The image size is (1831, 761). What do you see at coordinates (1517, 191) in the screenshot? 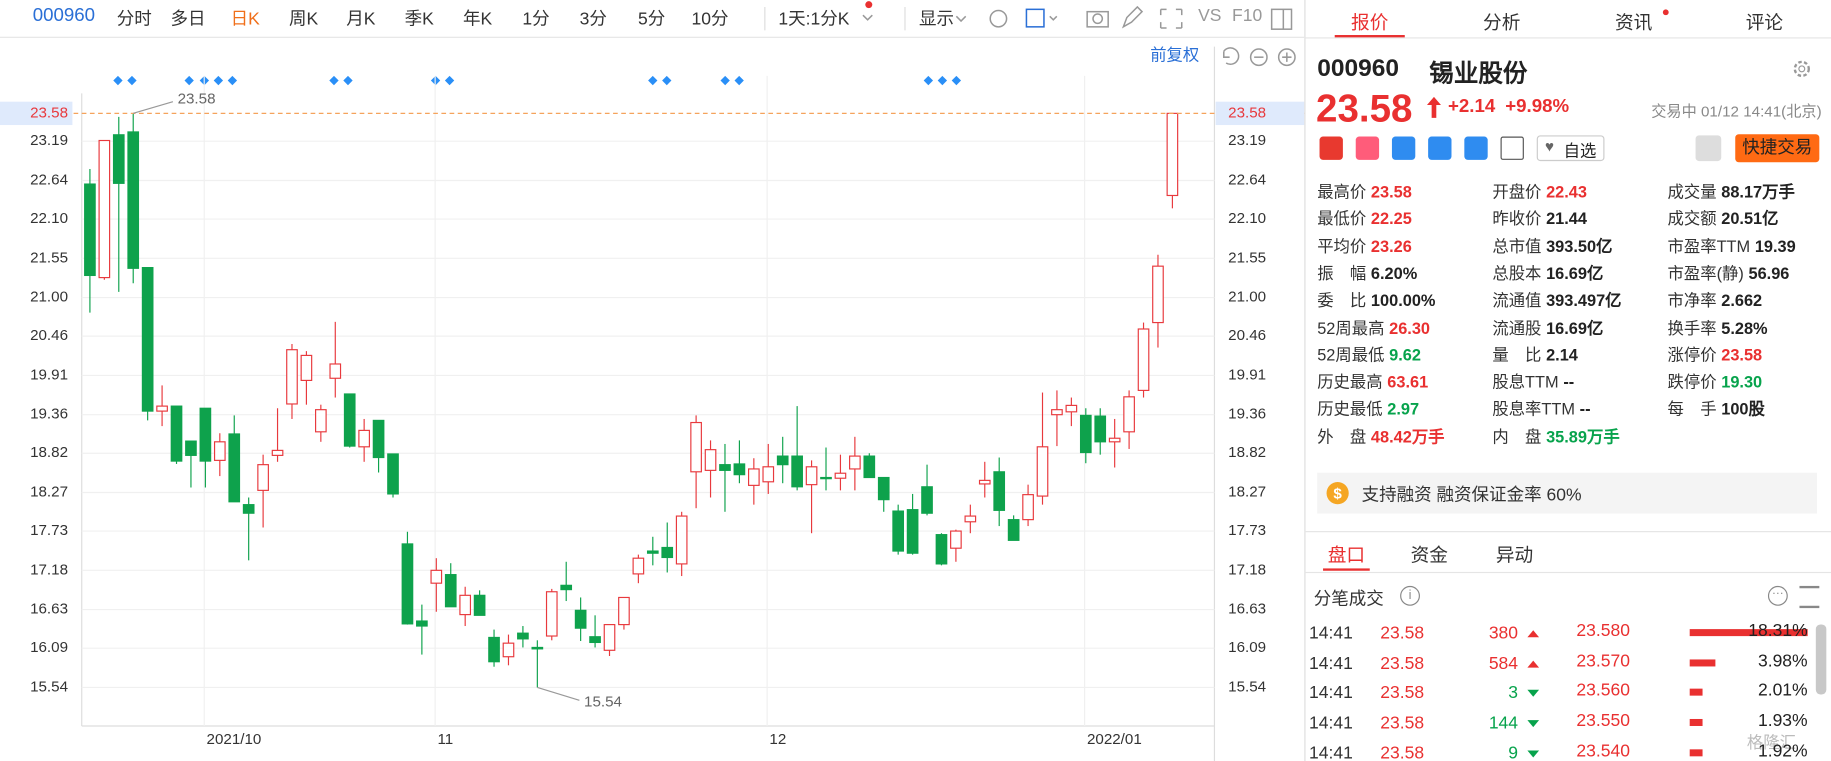
I see `stat-label: 开盘价` at bounding box center [1517, 191].